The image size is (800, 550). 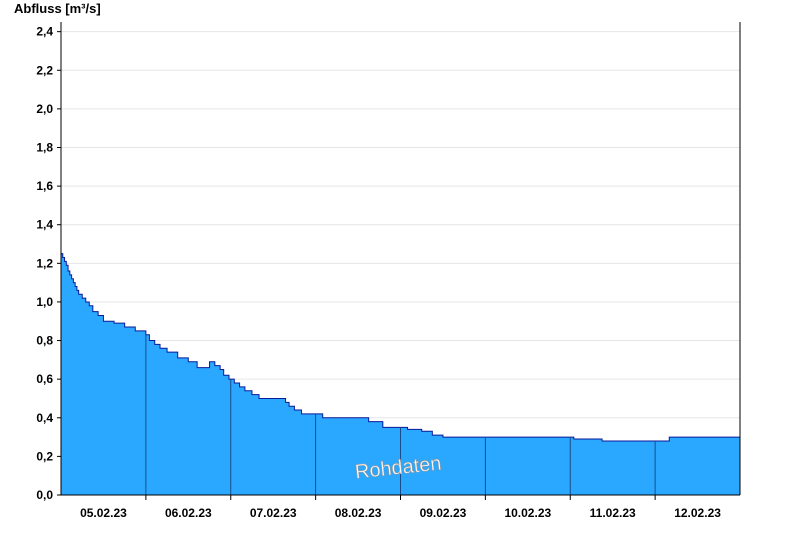 What do you see at coordinates (44, 263) in the screenshot?
I see `y-tick-label: 1,2` at bounding box center [44, 263].